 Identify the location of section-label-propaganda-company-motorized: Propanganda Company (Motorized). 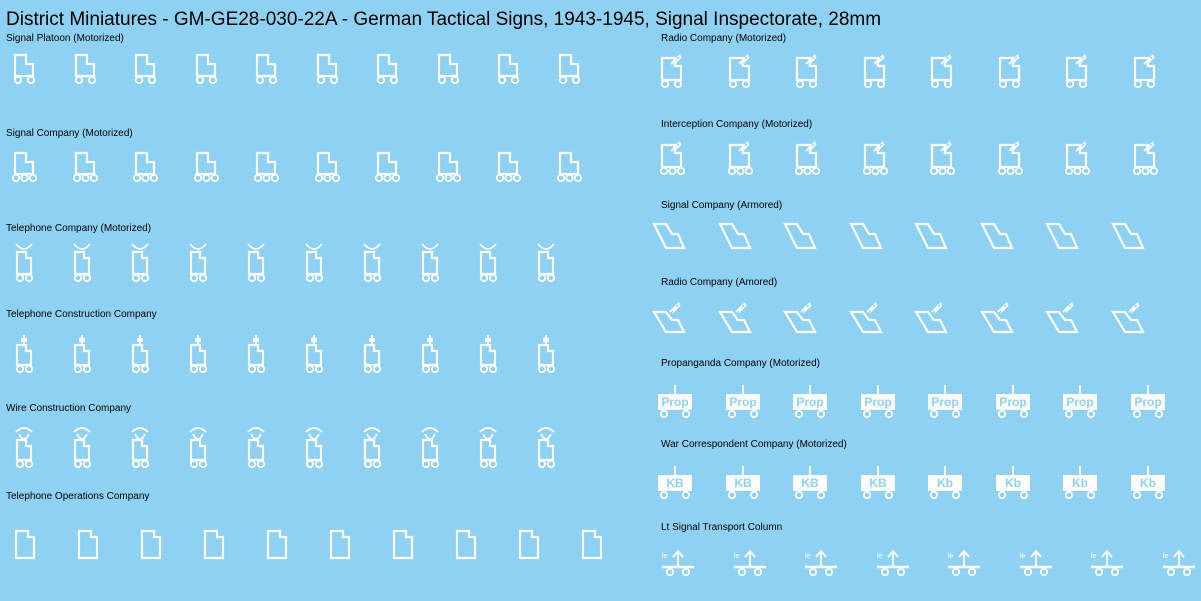
(740, 363).